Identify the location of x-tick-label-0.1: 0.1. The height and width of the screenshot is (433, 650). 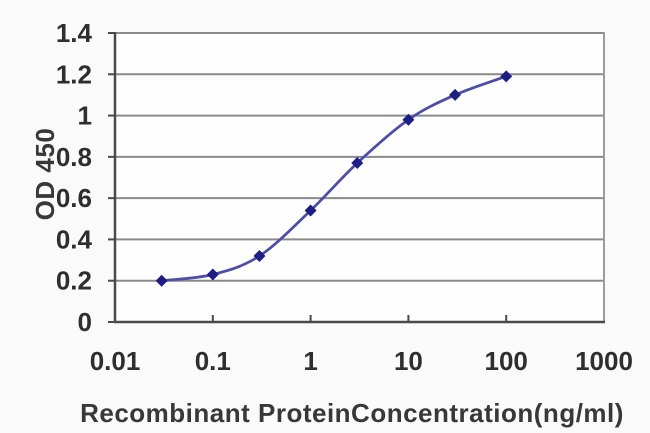
(213, 361).